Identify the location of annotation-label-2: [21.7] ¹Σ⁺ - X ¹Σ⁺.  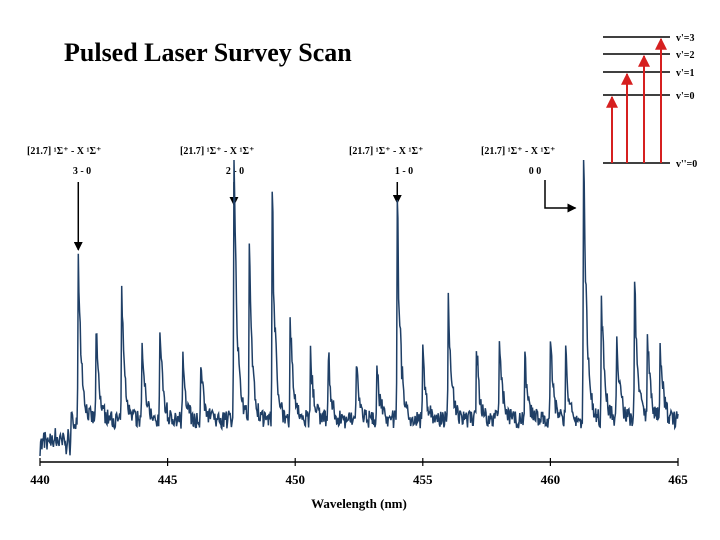
(386, 151).